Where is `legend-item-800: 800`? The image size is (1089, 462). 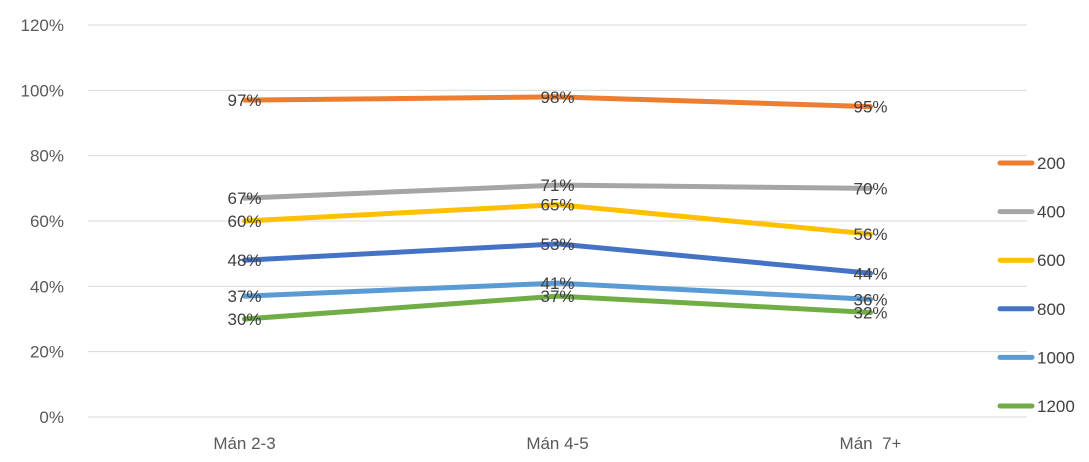
legend-item-800: 800 is located at coordinates (1031, 309).